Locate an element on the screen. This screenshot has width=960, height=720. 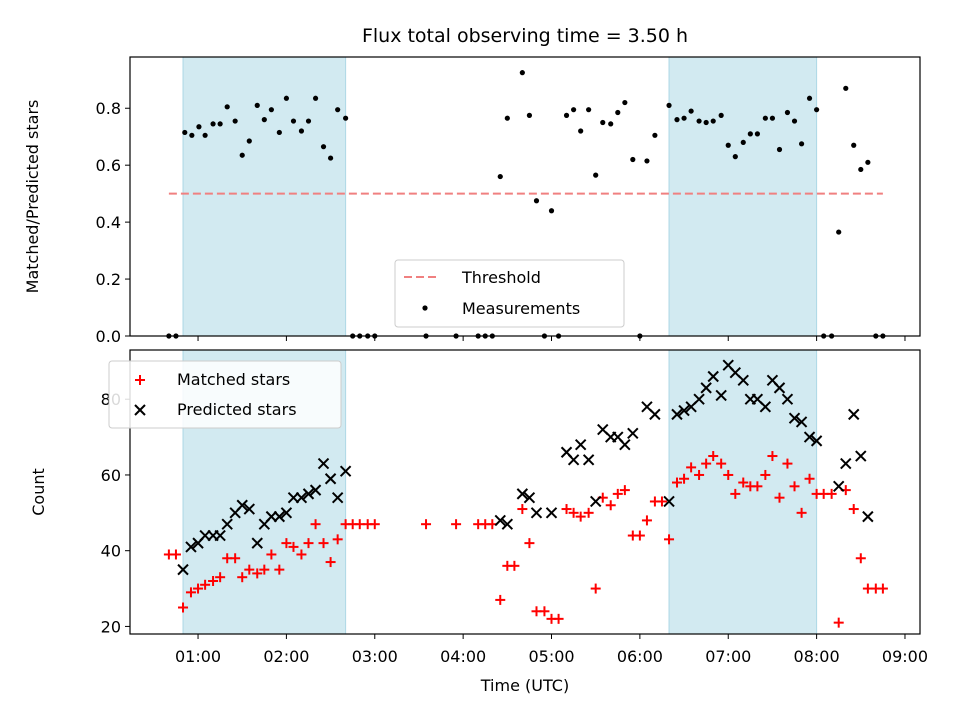
legend-predicted-label: Predicted stars is located at coordinates (237, 409).